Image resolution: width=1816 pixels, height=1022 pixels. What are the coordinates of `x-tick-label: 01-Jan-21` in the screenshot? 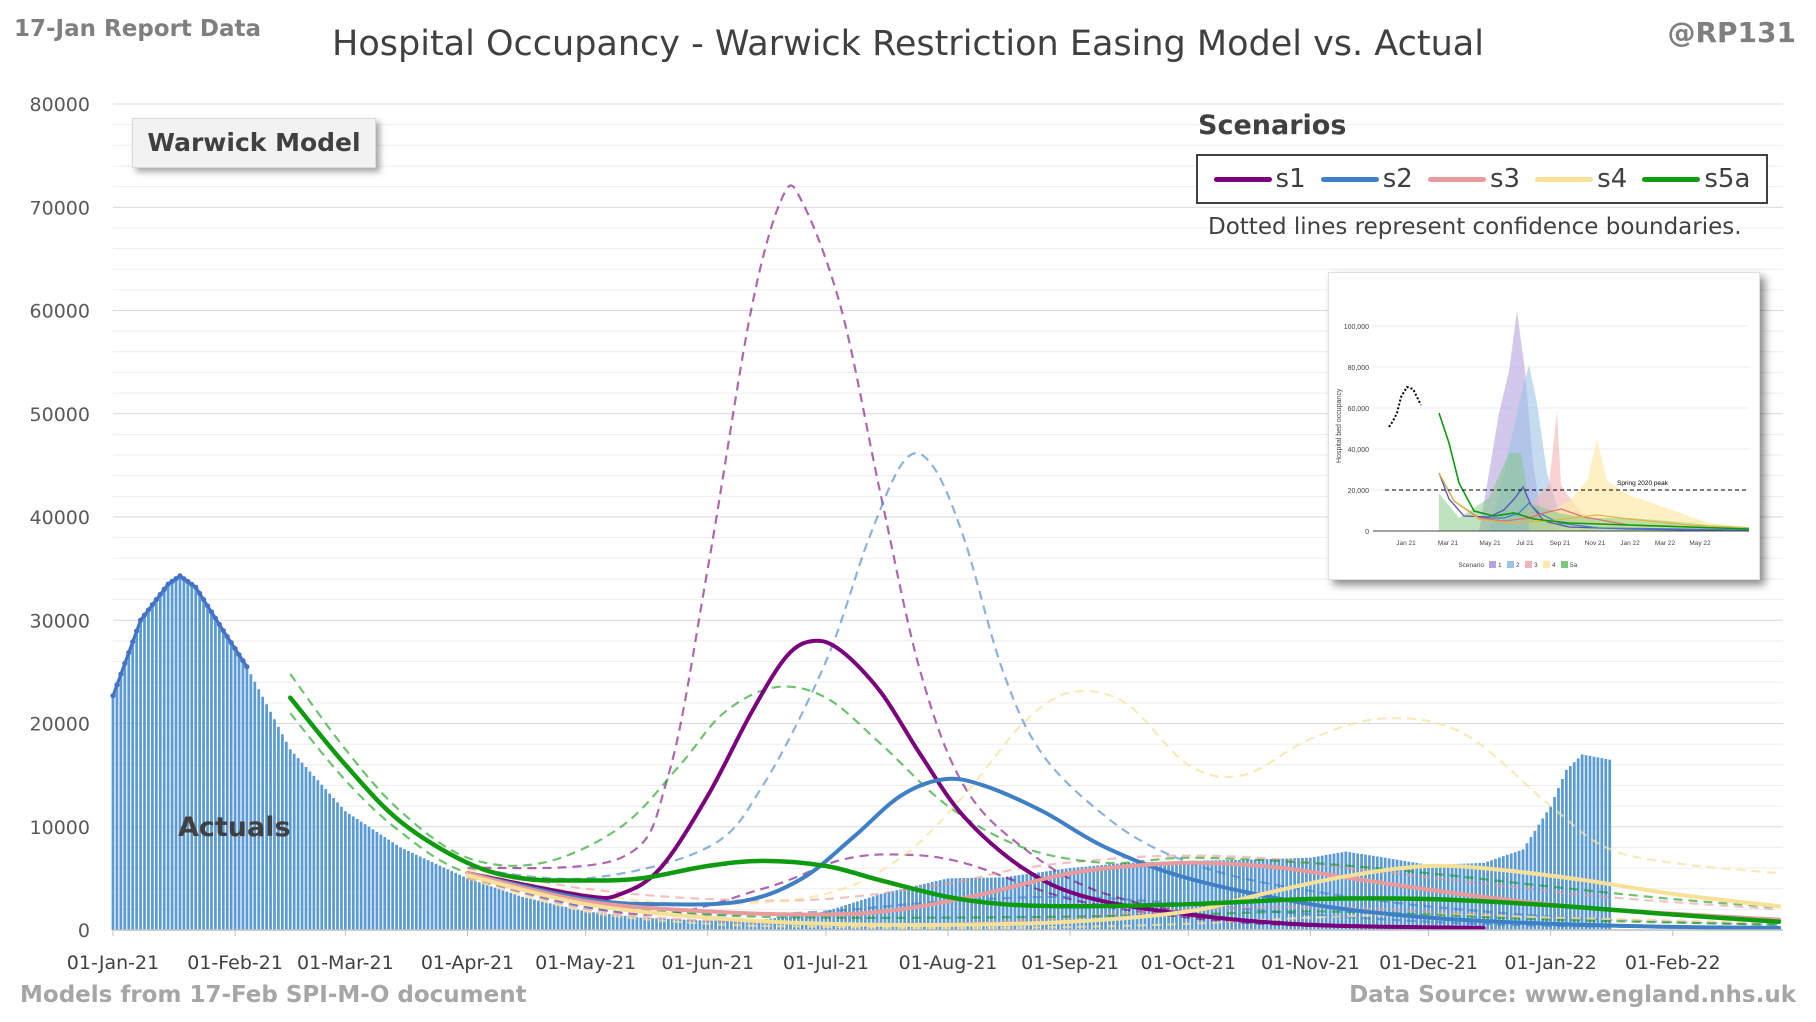 It's located at (113, 963).